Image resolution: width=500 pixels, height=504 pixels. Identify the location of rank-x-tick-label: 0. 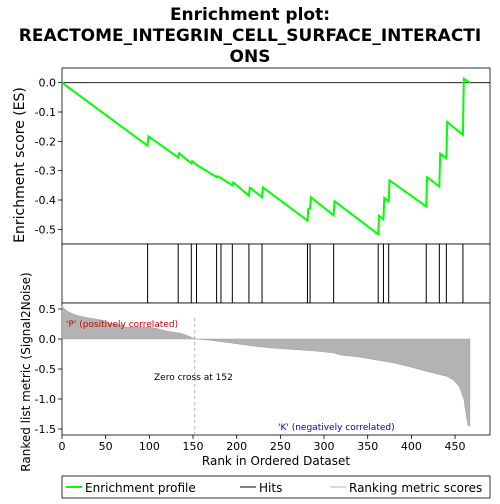
(62, 446).